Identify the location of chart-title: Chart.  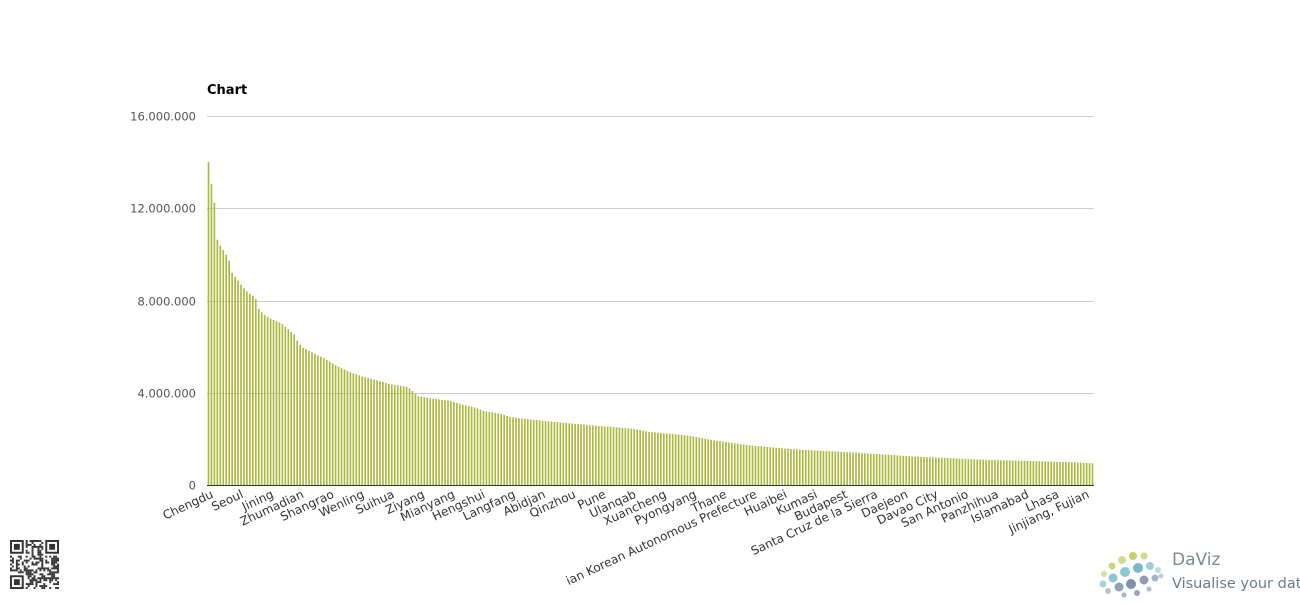
(227, 90).